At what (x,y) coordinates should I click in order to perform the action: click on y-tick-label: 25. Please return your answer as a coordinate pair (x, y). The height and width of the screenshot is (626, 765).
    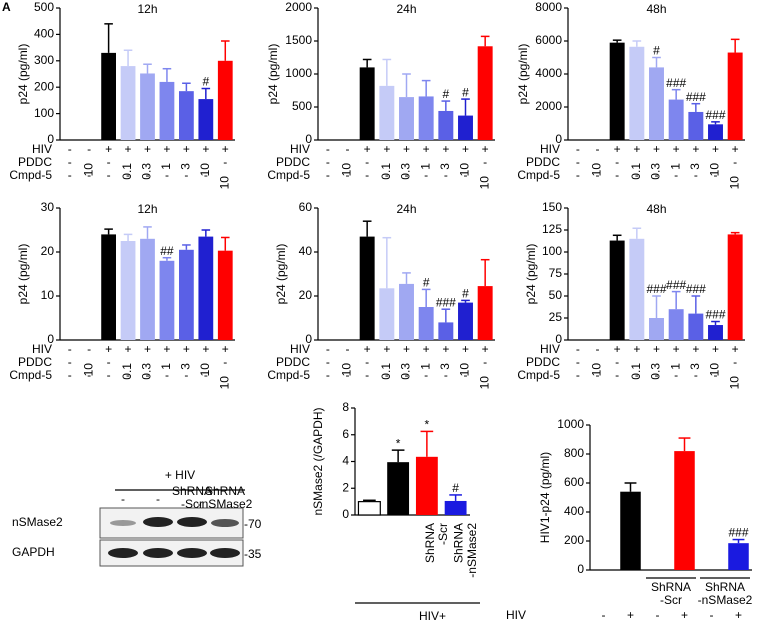
    Looking at the image, I should click on (556, 317).